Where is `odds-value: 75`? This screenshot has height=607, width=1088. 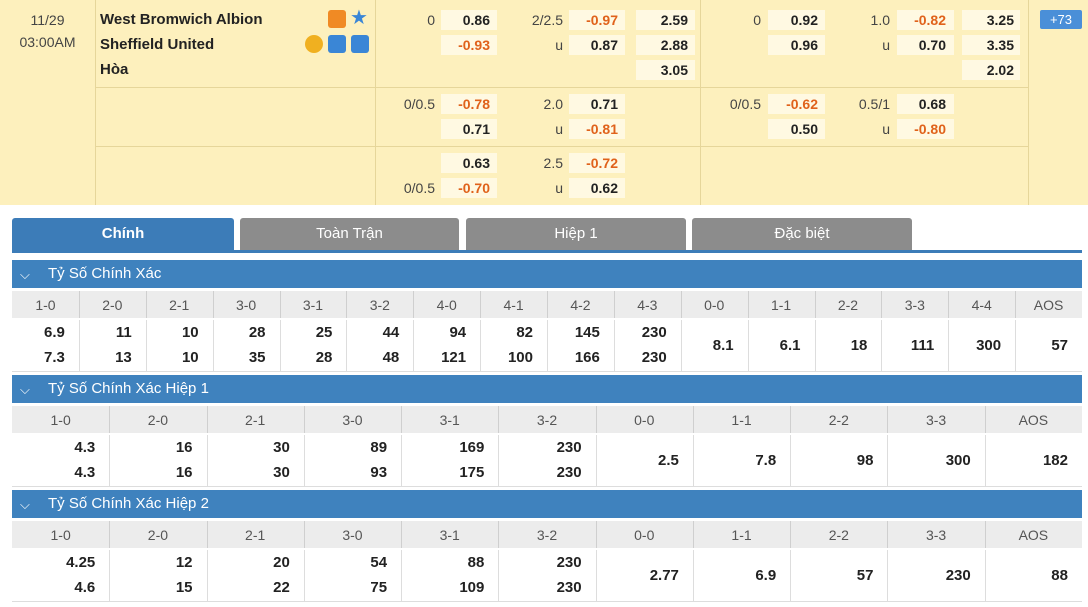 odds-value: 75 is located at coordinates (379, 587).